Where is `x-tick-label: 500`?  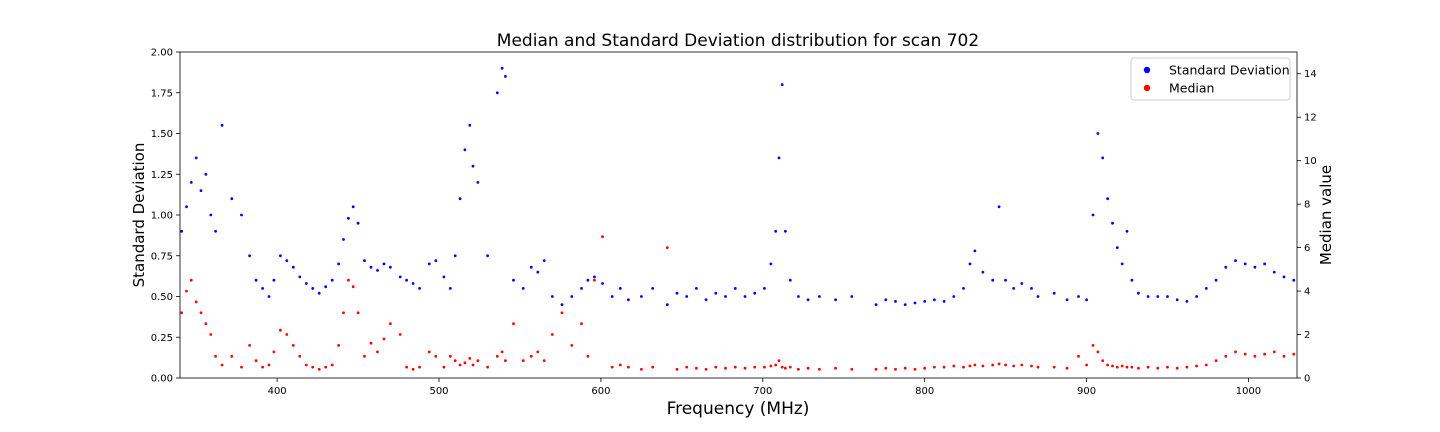 x-tick-label: 500 is located at coordinates (438, 391).